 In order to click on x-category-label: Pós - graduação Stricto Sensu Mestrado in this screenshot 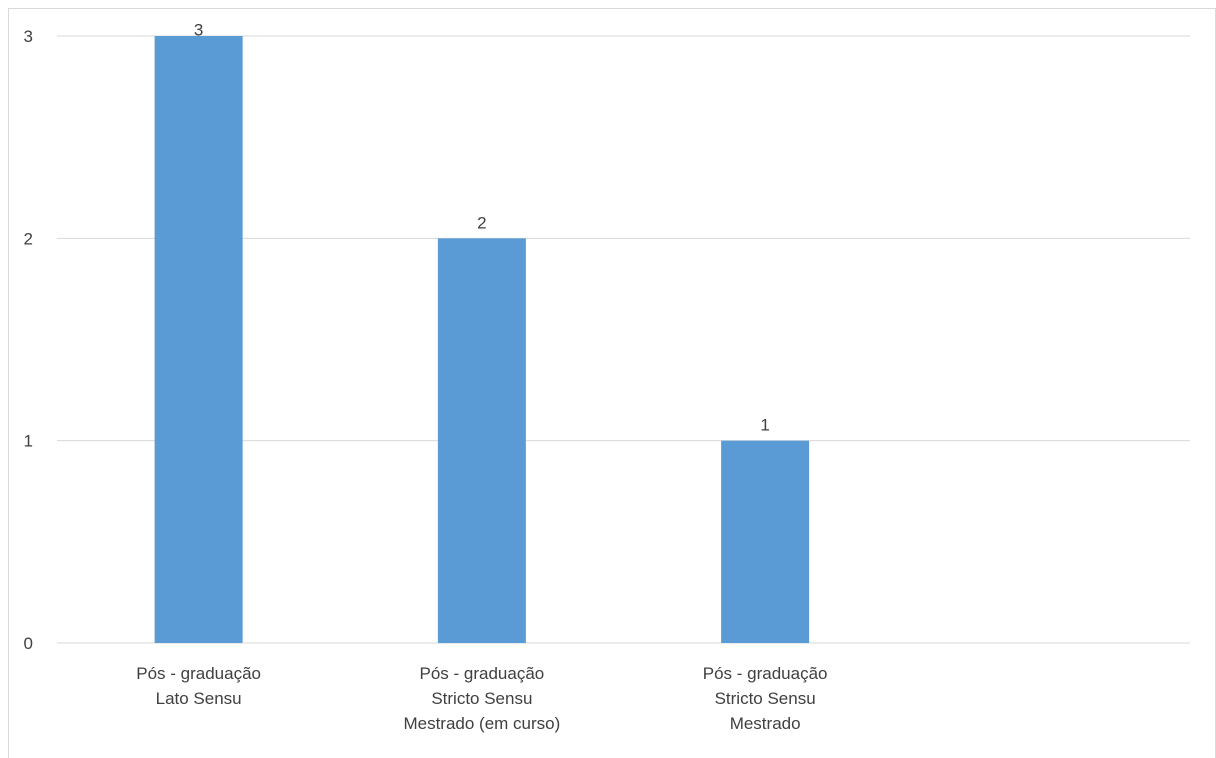, I will do `click(765, 698)`.